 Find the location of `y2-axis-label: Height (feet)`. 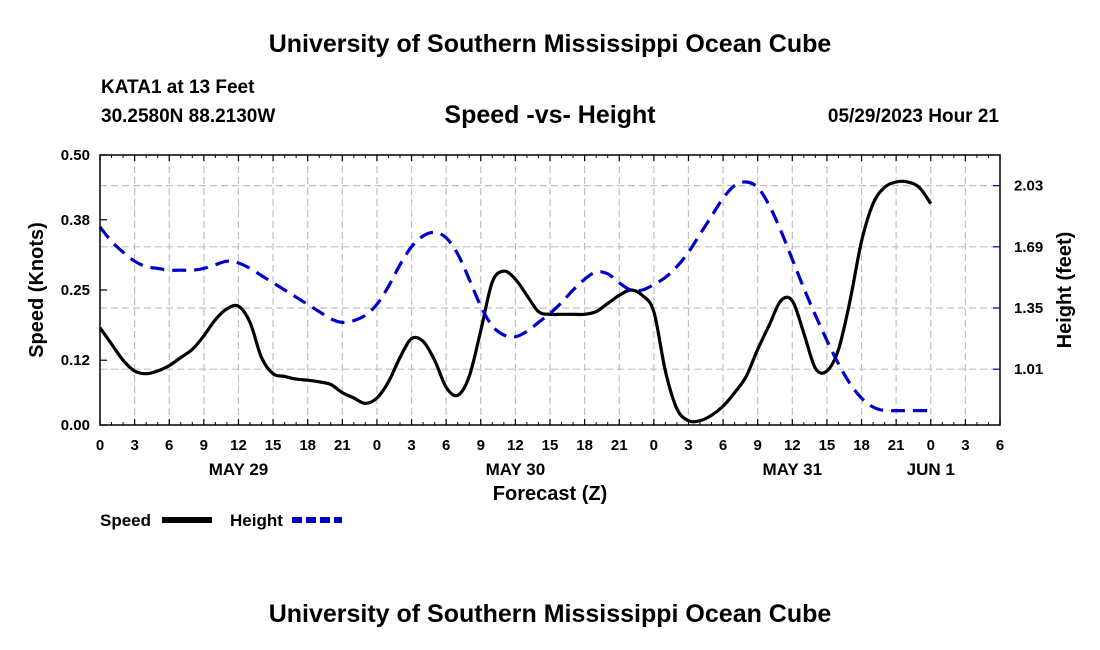

y2-axis-label: Height (feet) is located at coordinates (1065, 290).